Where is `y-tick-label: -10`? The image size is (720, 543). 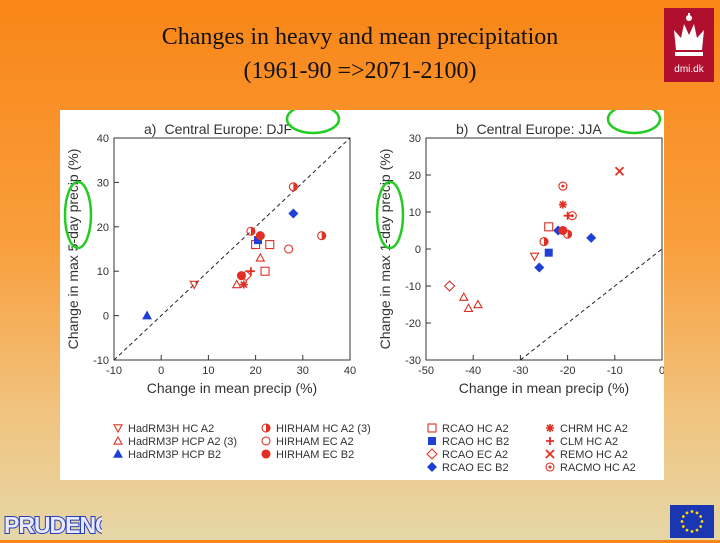
y-tick-label: -10 is located at coordinates (101, 361).